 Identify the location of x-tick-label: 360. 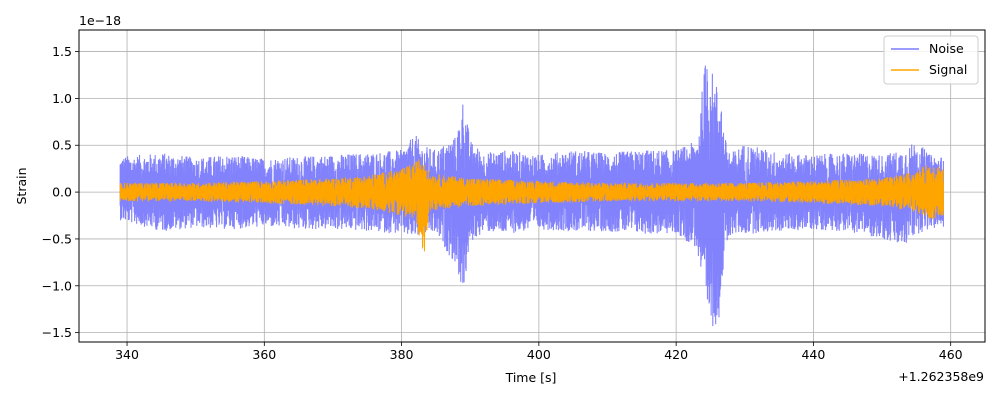
(264, 354).